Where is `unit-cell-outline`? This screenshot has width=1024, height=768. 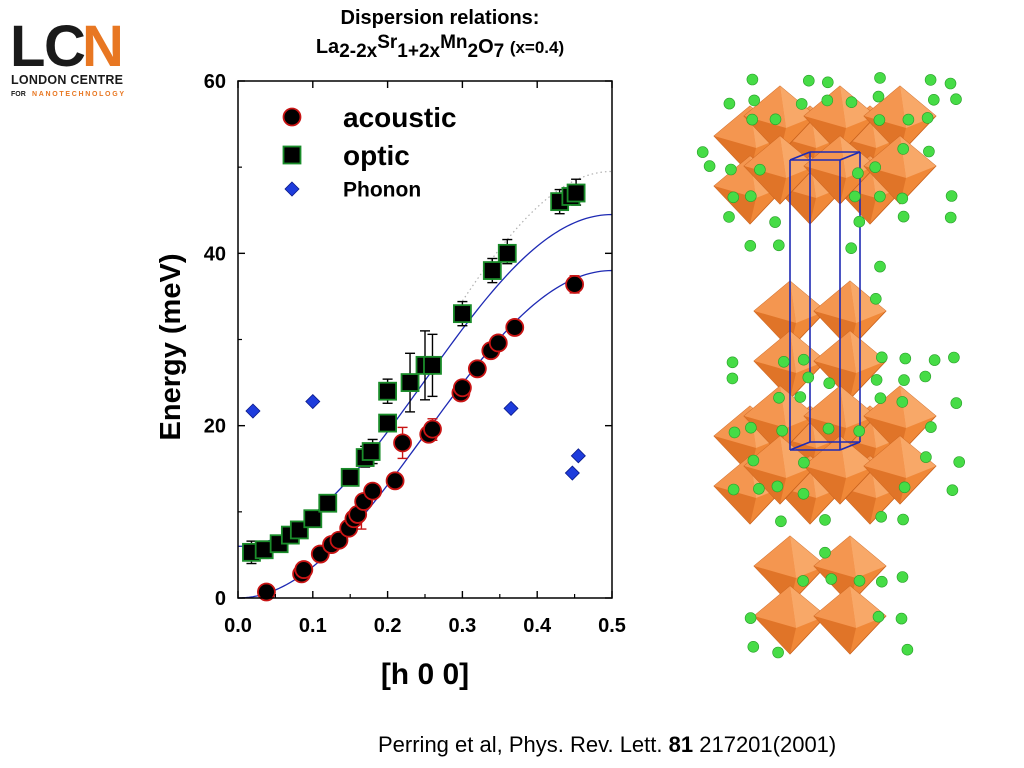 unit-cell-outline is located at coordinates (825, 301).